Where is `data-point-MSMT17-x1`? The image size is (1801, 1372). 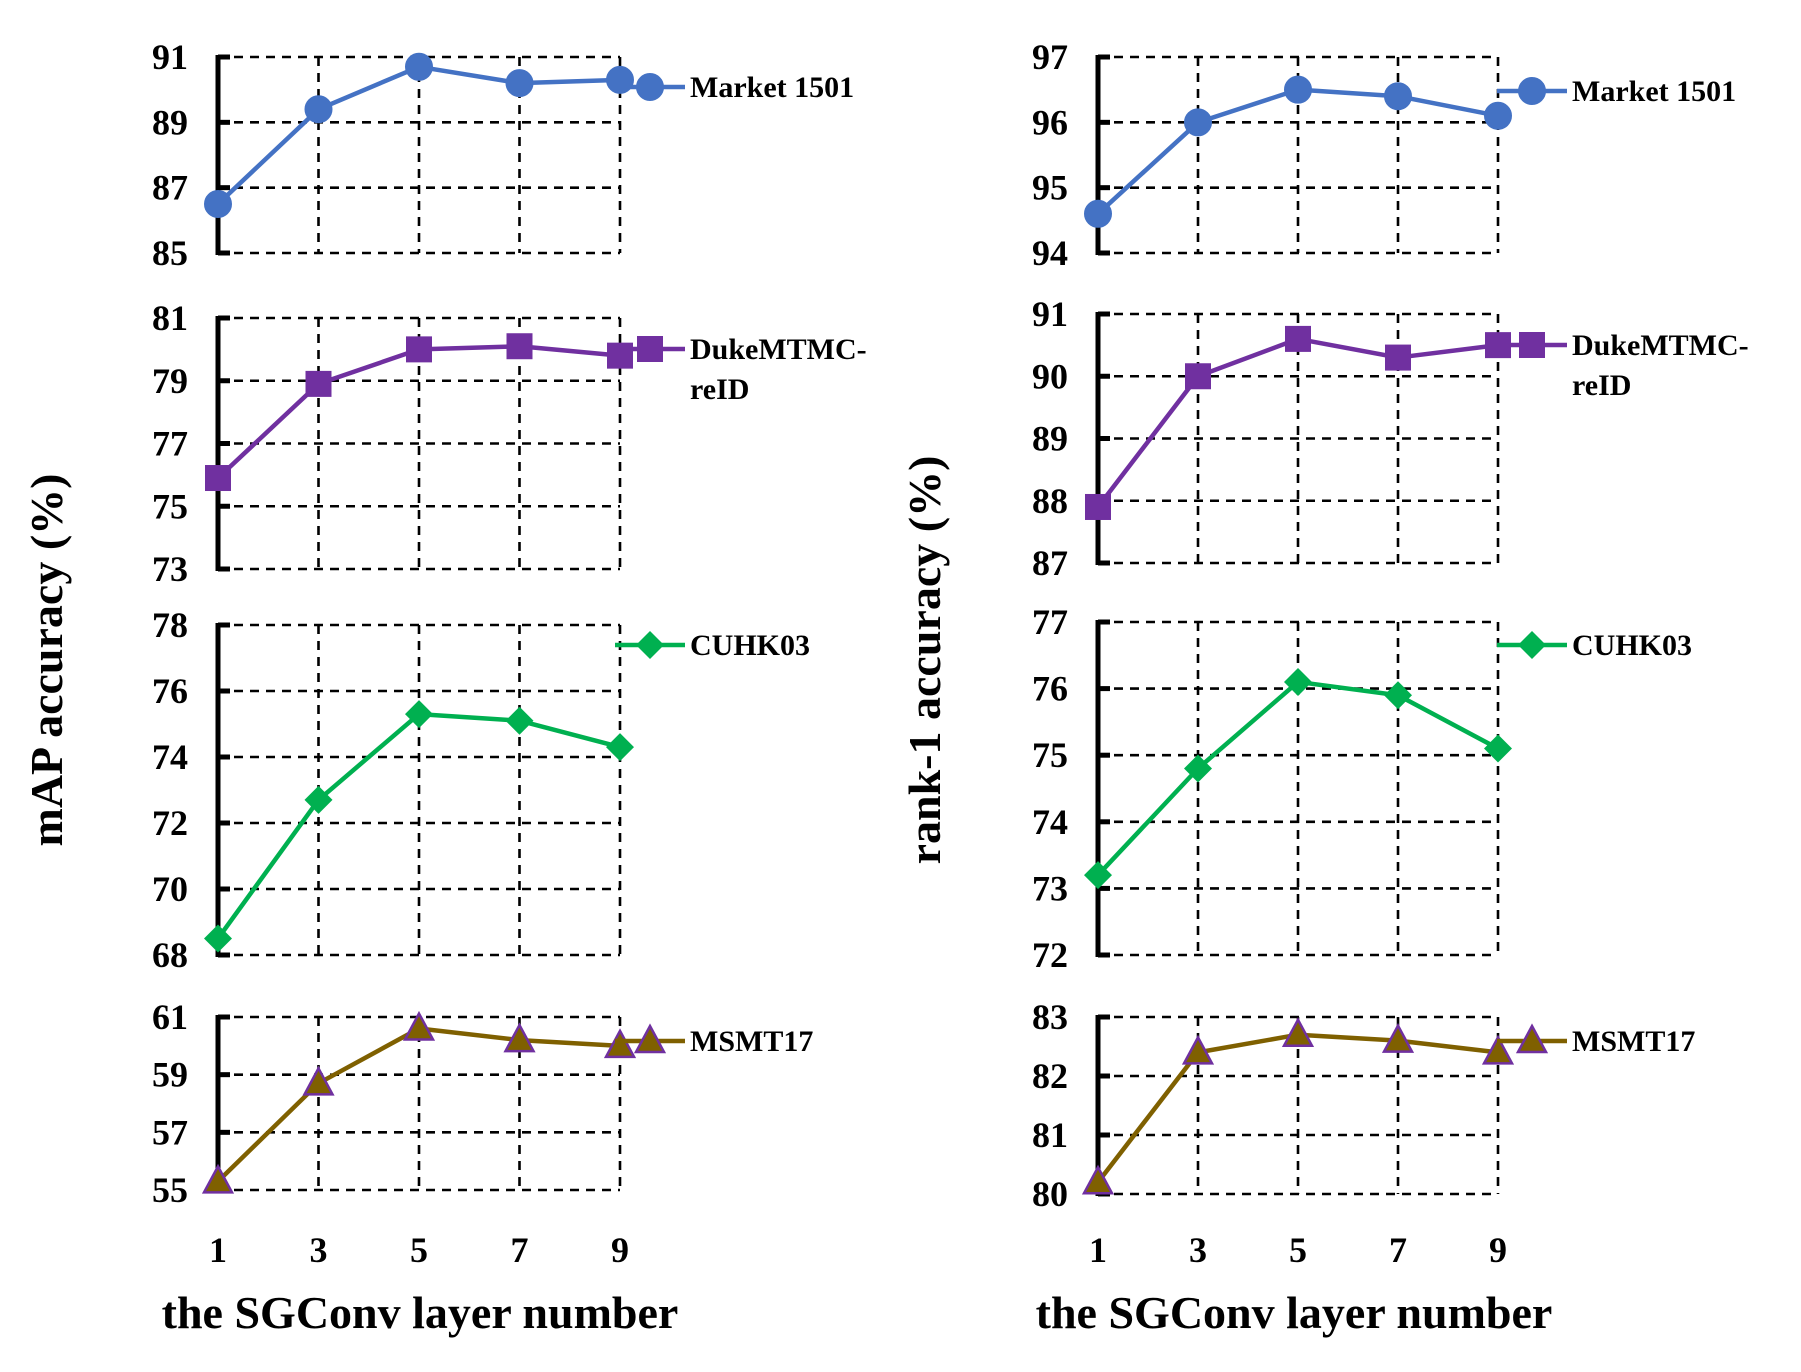 data-point-MSMT17-x1 is located at coordinates (1098, 1179).